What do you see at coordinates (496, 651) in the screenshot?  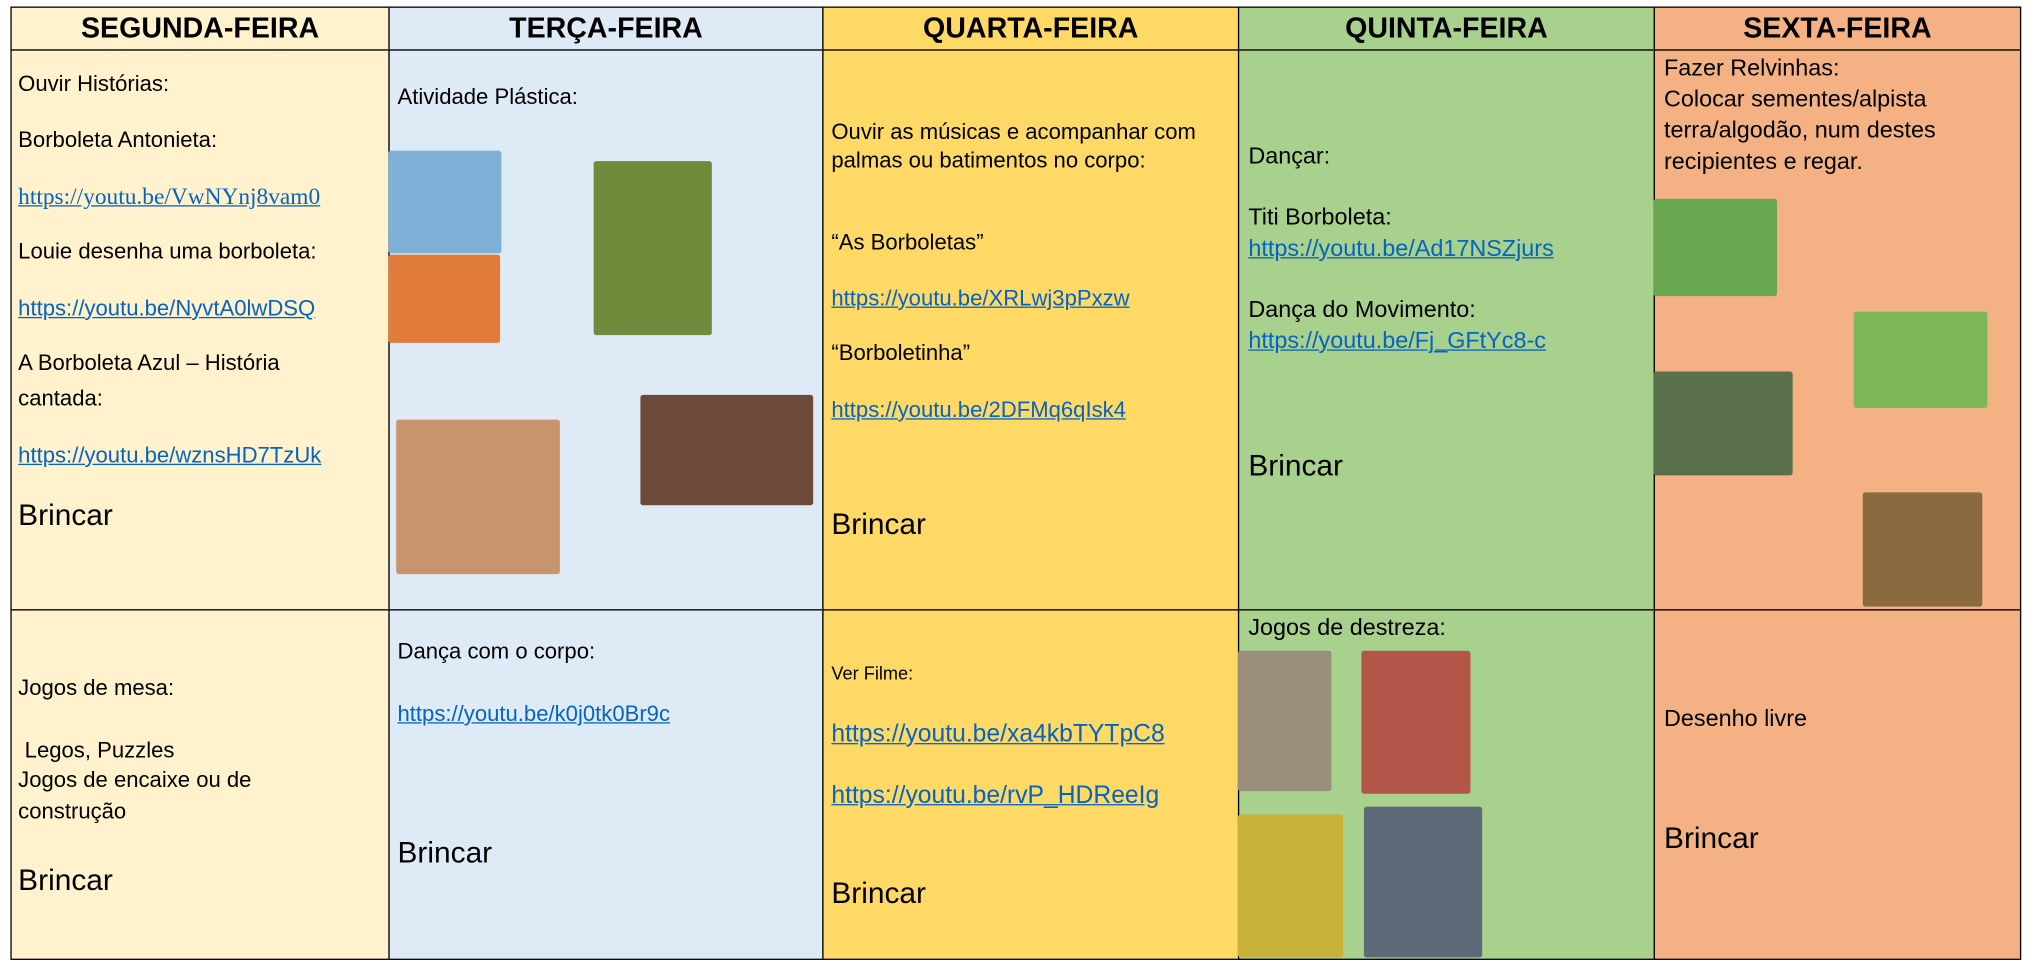 I see `text: Dança com o corpo:` at bounding box center [496, 651].